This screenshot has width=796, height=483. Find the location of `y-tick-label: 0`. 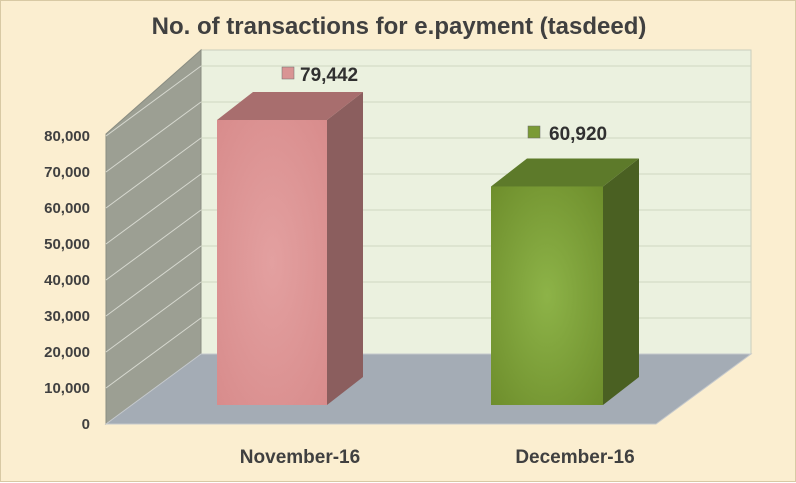

y-tick-label: 0 is located at coordinates (86, 424).